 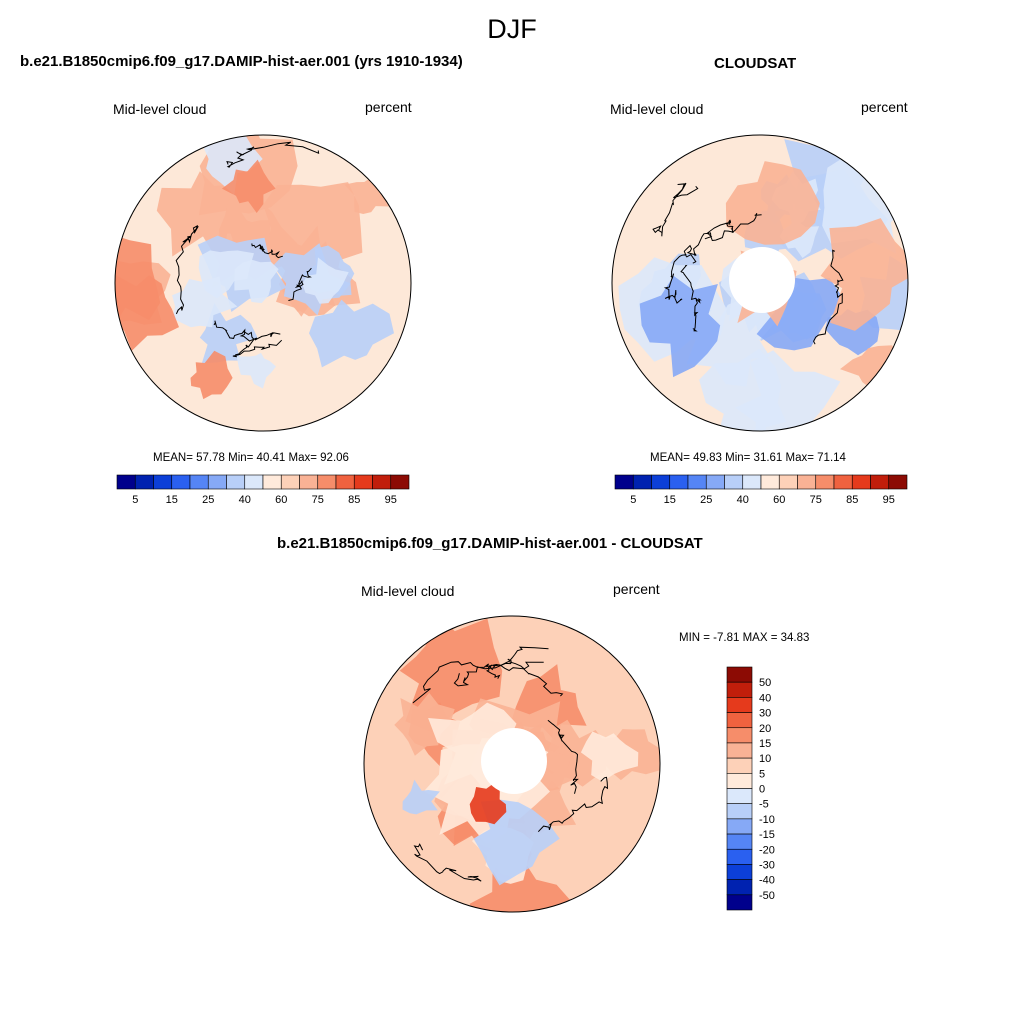 I want to click on polar-map-diff, so click(x=512, y=764).